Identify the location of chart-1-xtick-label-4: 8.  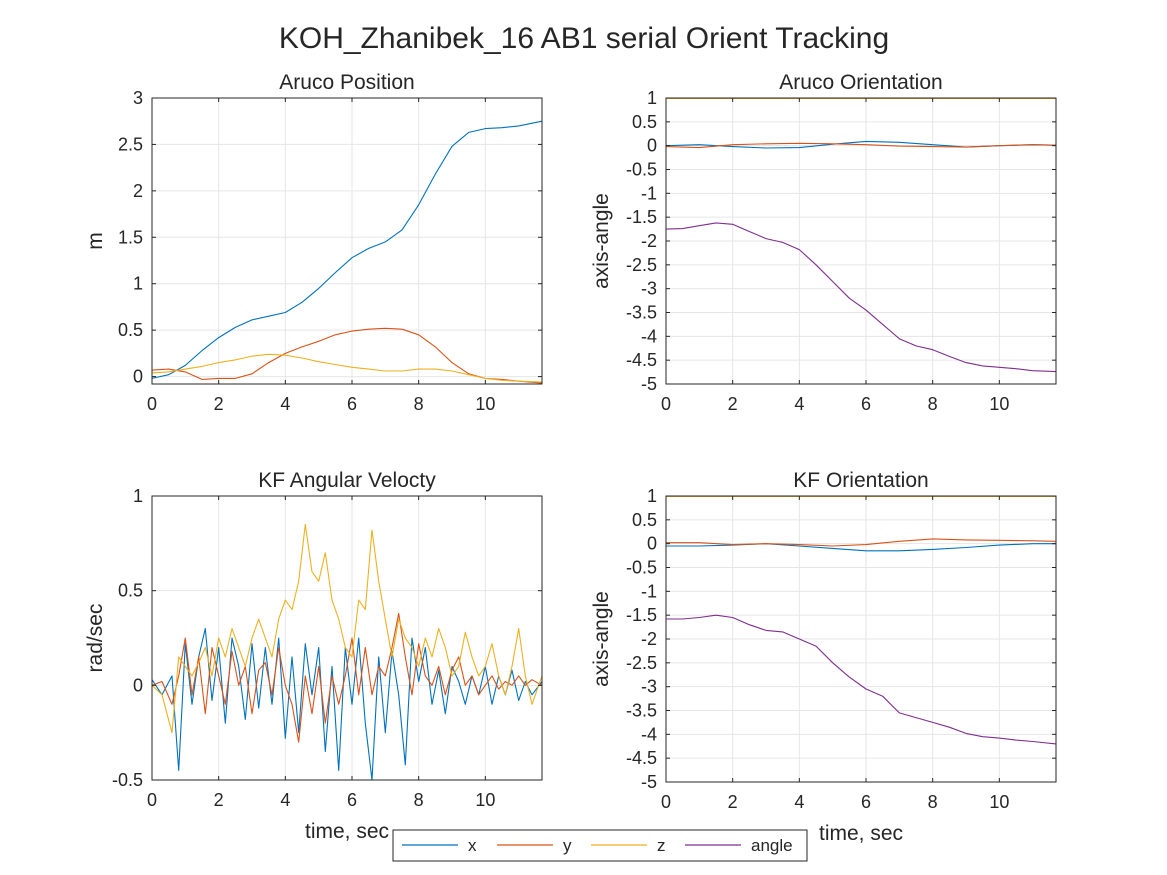
(933, 404).